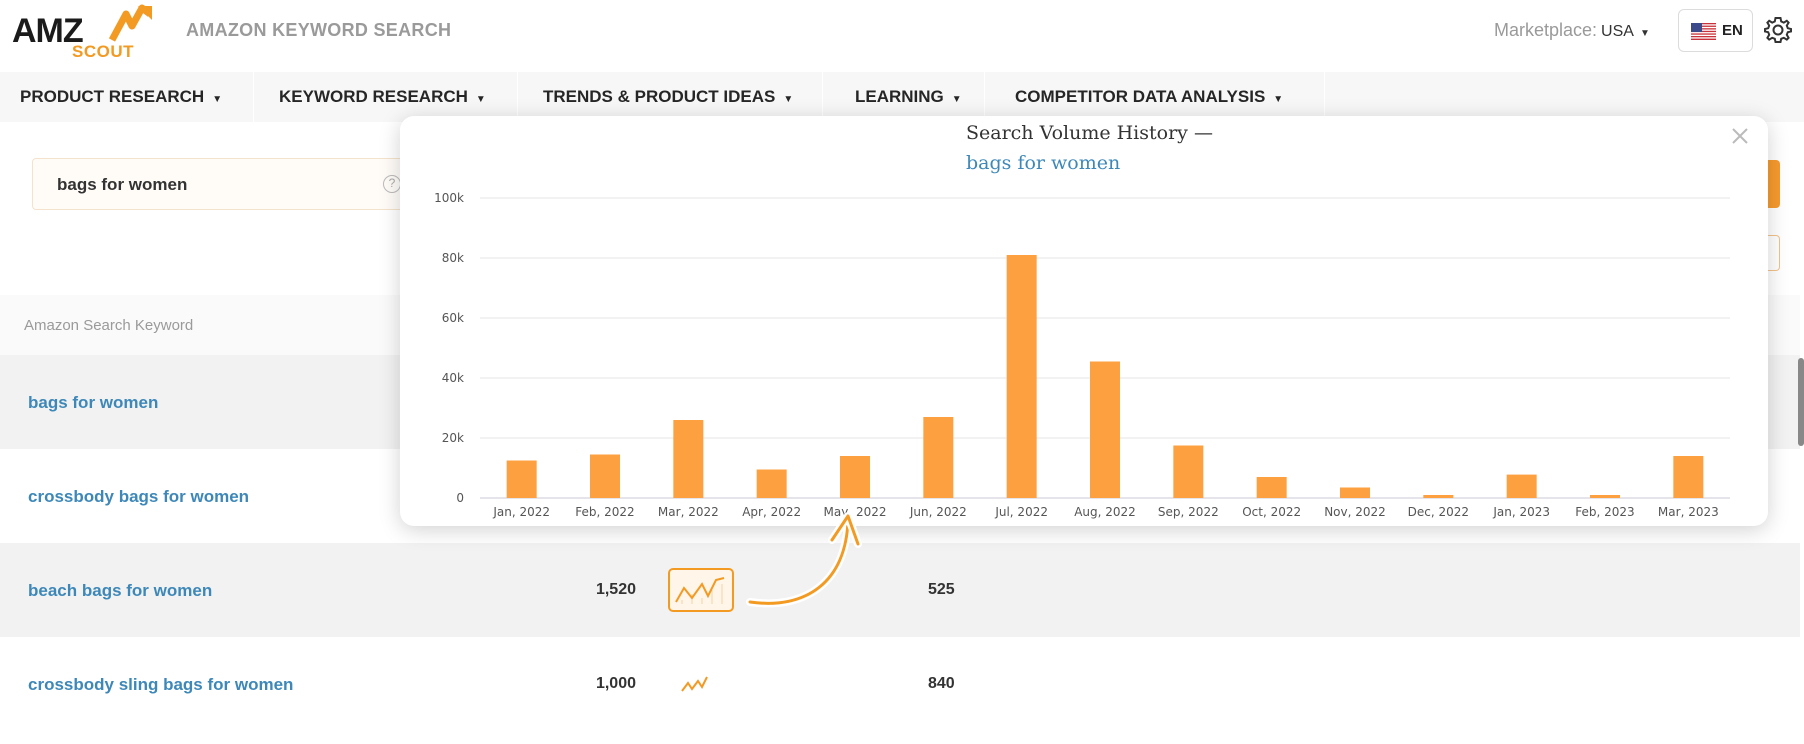 The image size is (1804, 744). What do you see at coordinates (48, 31) in the screenshot?
I see `logo-amz-text: AMZ` at bounding box center [48, 31].